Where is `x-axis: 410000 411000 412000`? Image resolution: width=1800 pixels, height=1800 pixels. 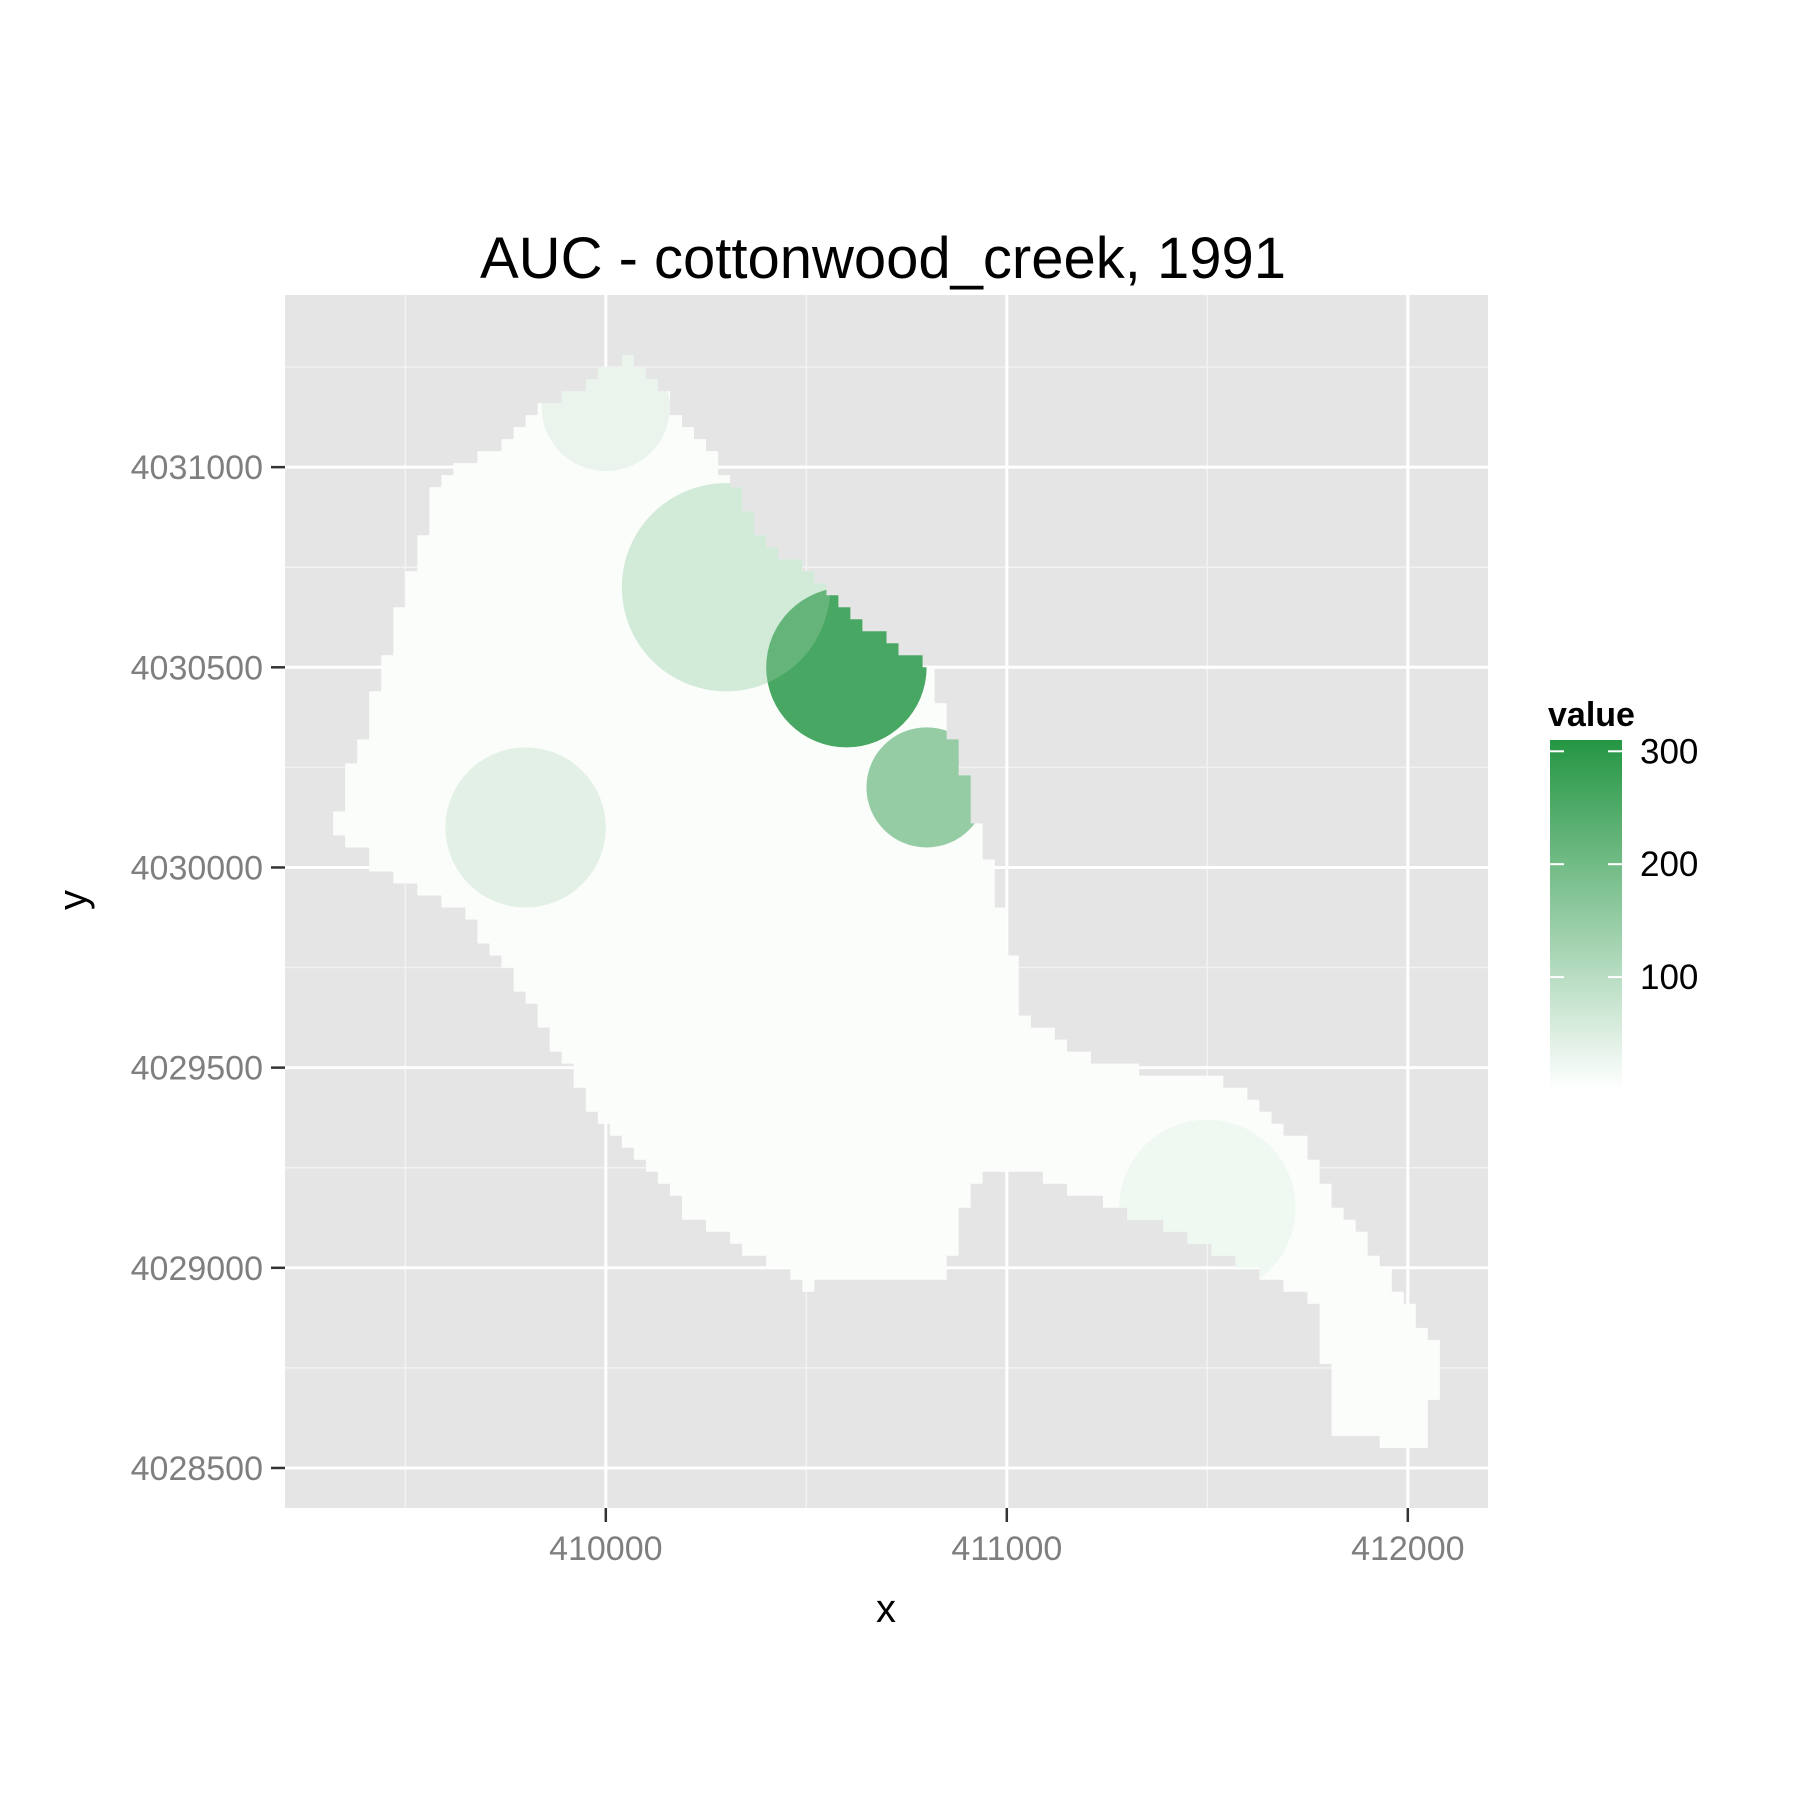
x-axis: 410000 411000 412000 is located at coordinates (1007, 1538).